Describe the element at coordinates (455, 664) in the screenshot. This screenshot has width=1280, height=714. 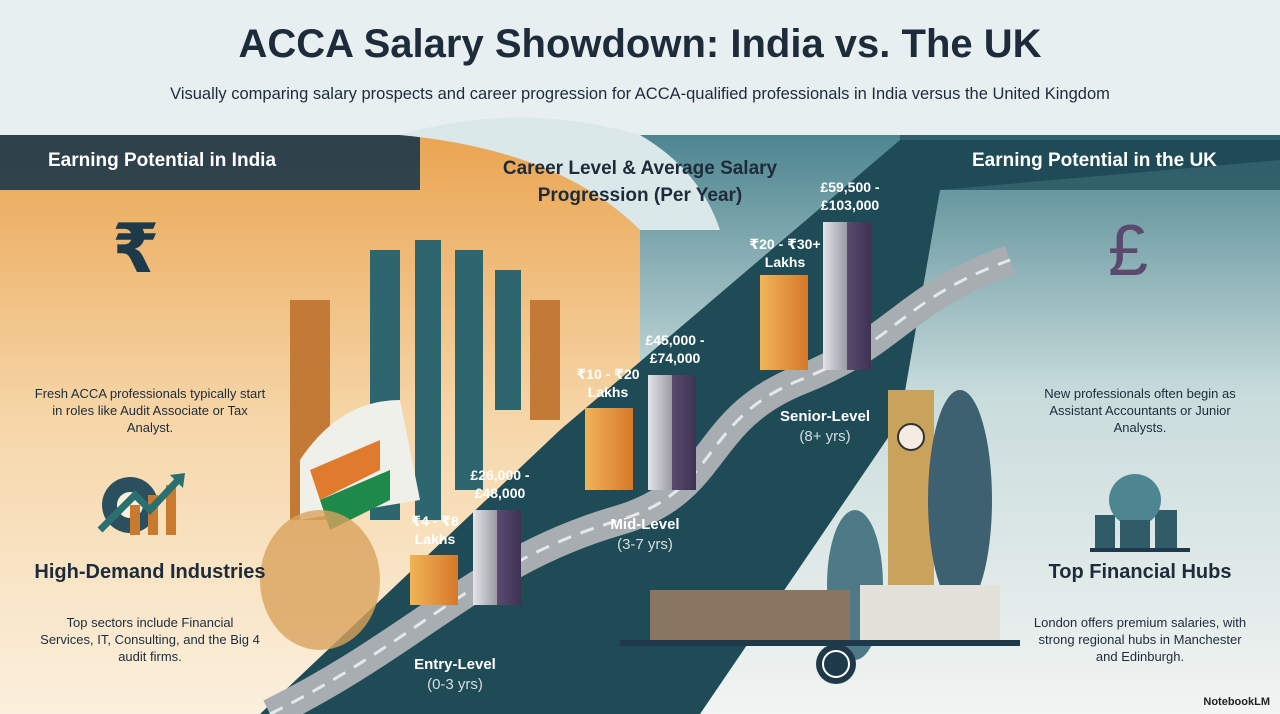
I see `level-name: Entry-Level` at that location.